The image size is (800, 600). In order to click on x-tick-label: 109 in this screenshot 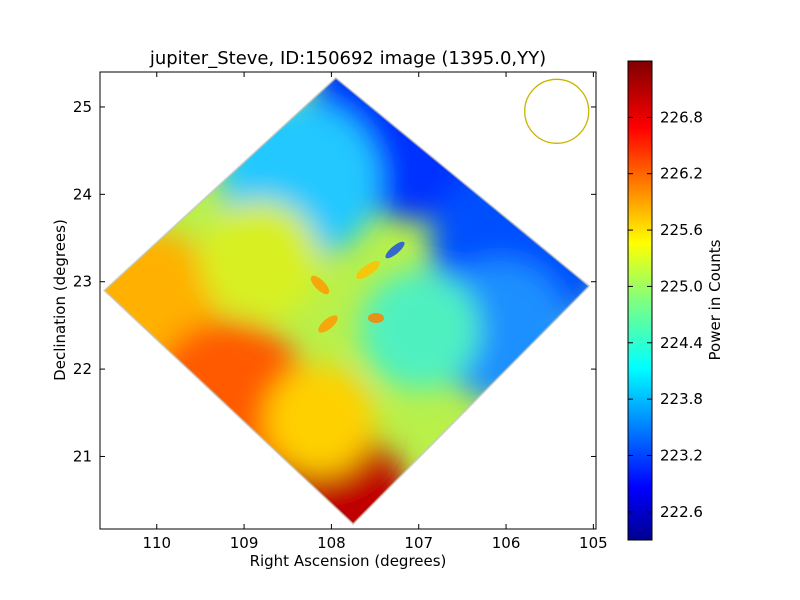, I will do `click(244, 543)`.